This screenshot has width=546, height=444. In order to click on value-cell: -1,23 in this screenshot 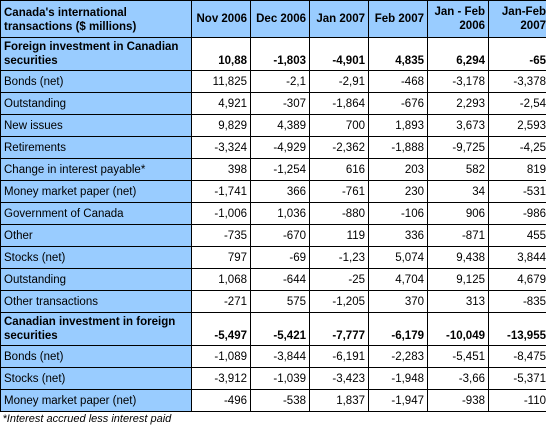, I will do `click(339, 257)`.